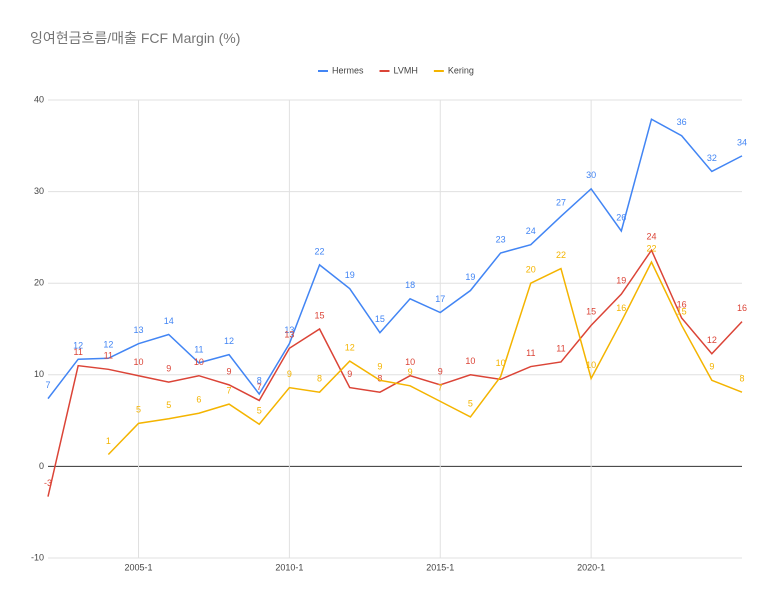 The height and width of the screenshot is (603, 773). Describe the element at coordinates (37, 557) in the screenshot. I see `y-tick-label: -10` at that location.